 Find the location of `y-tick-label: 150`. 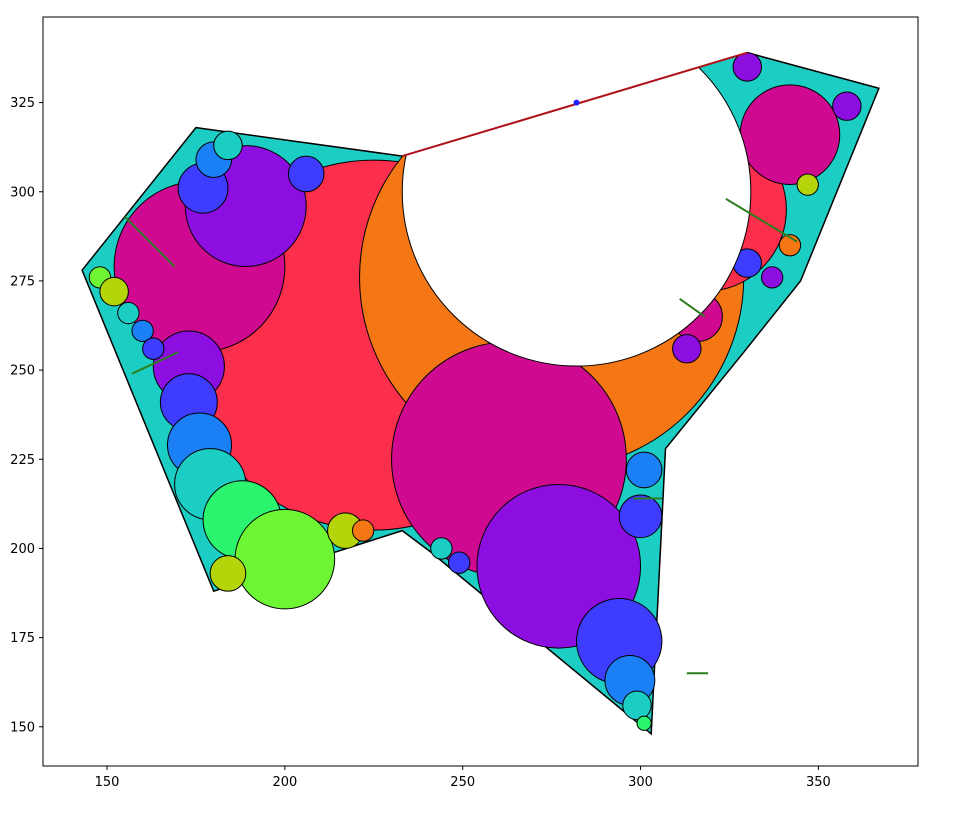

y-tick-label: 150 is located at coordinates (22, 727).